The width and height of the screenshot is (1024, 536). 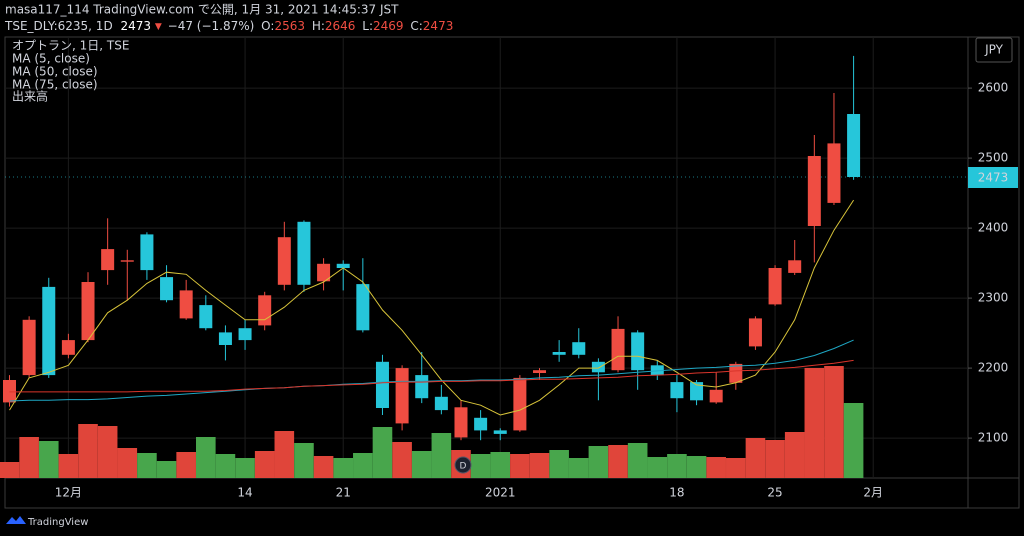 What do you see at coordinates (993, 368) in the screenshot?
I see `y-tick-label: 2200` at bounding box center [993, 368].